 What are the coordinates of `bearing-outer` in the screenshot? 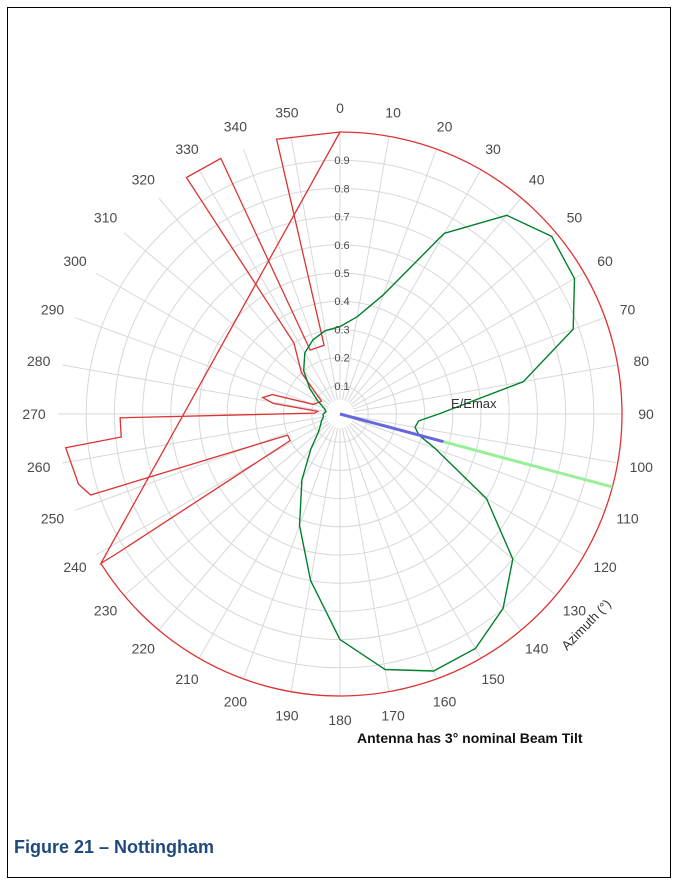 It's located at (528, 464).